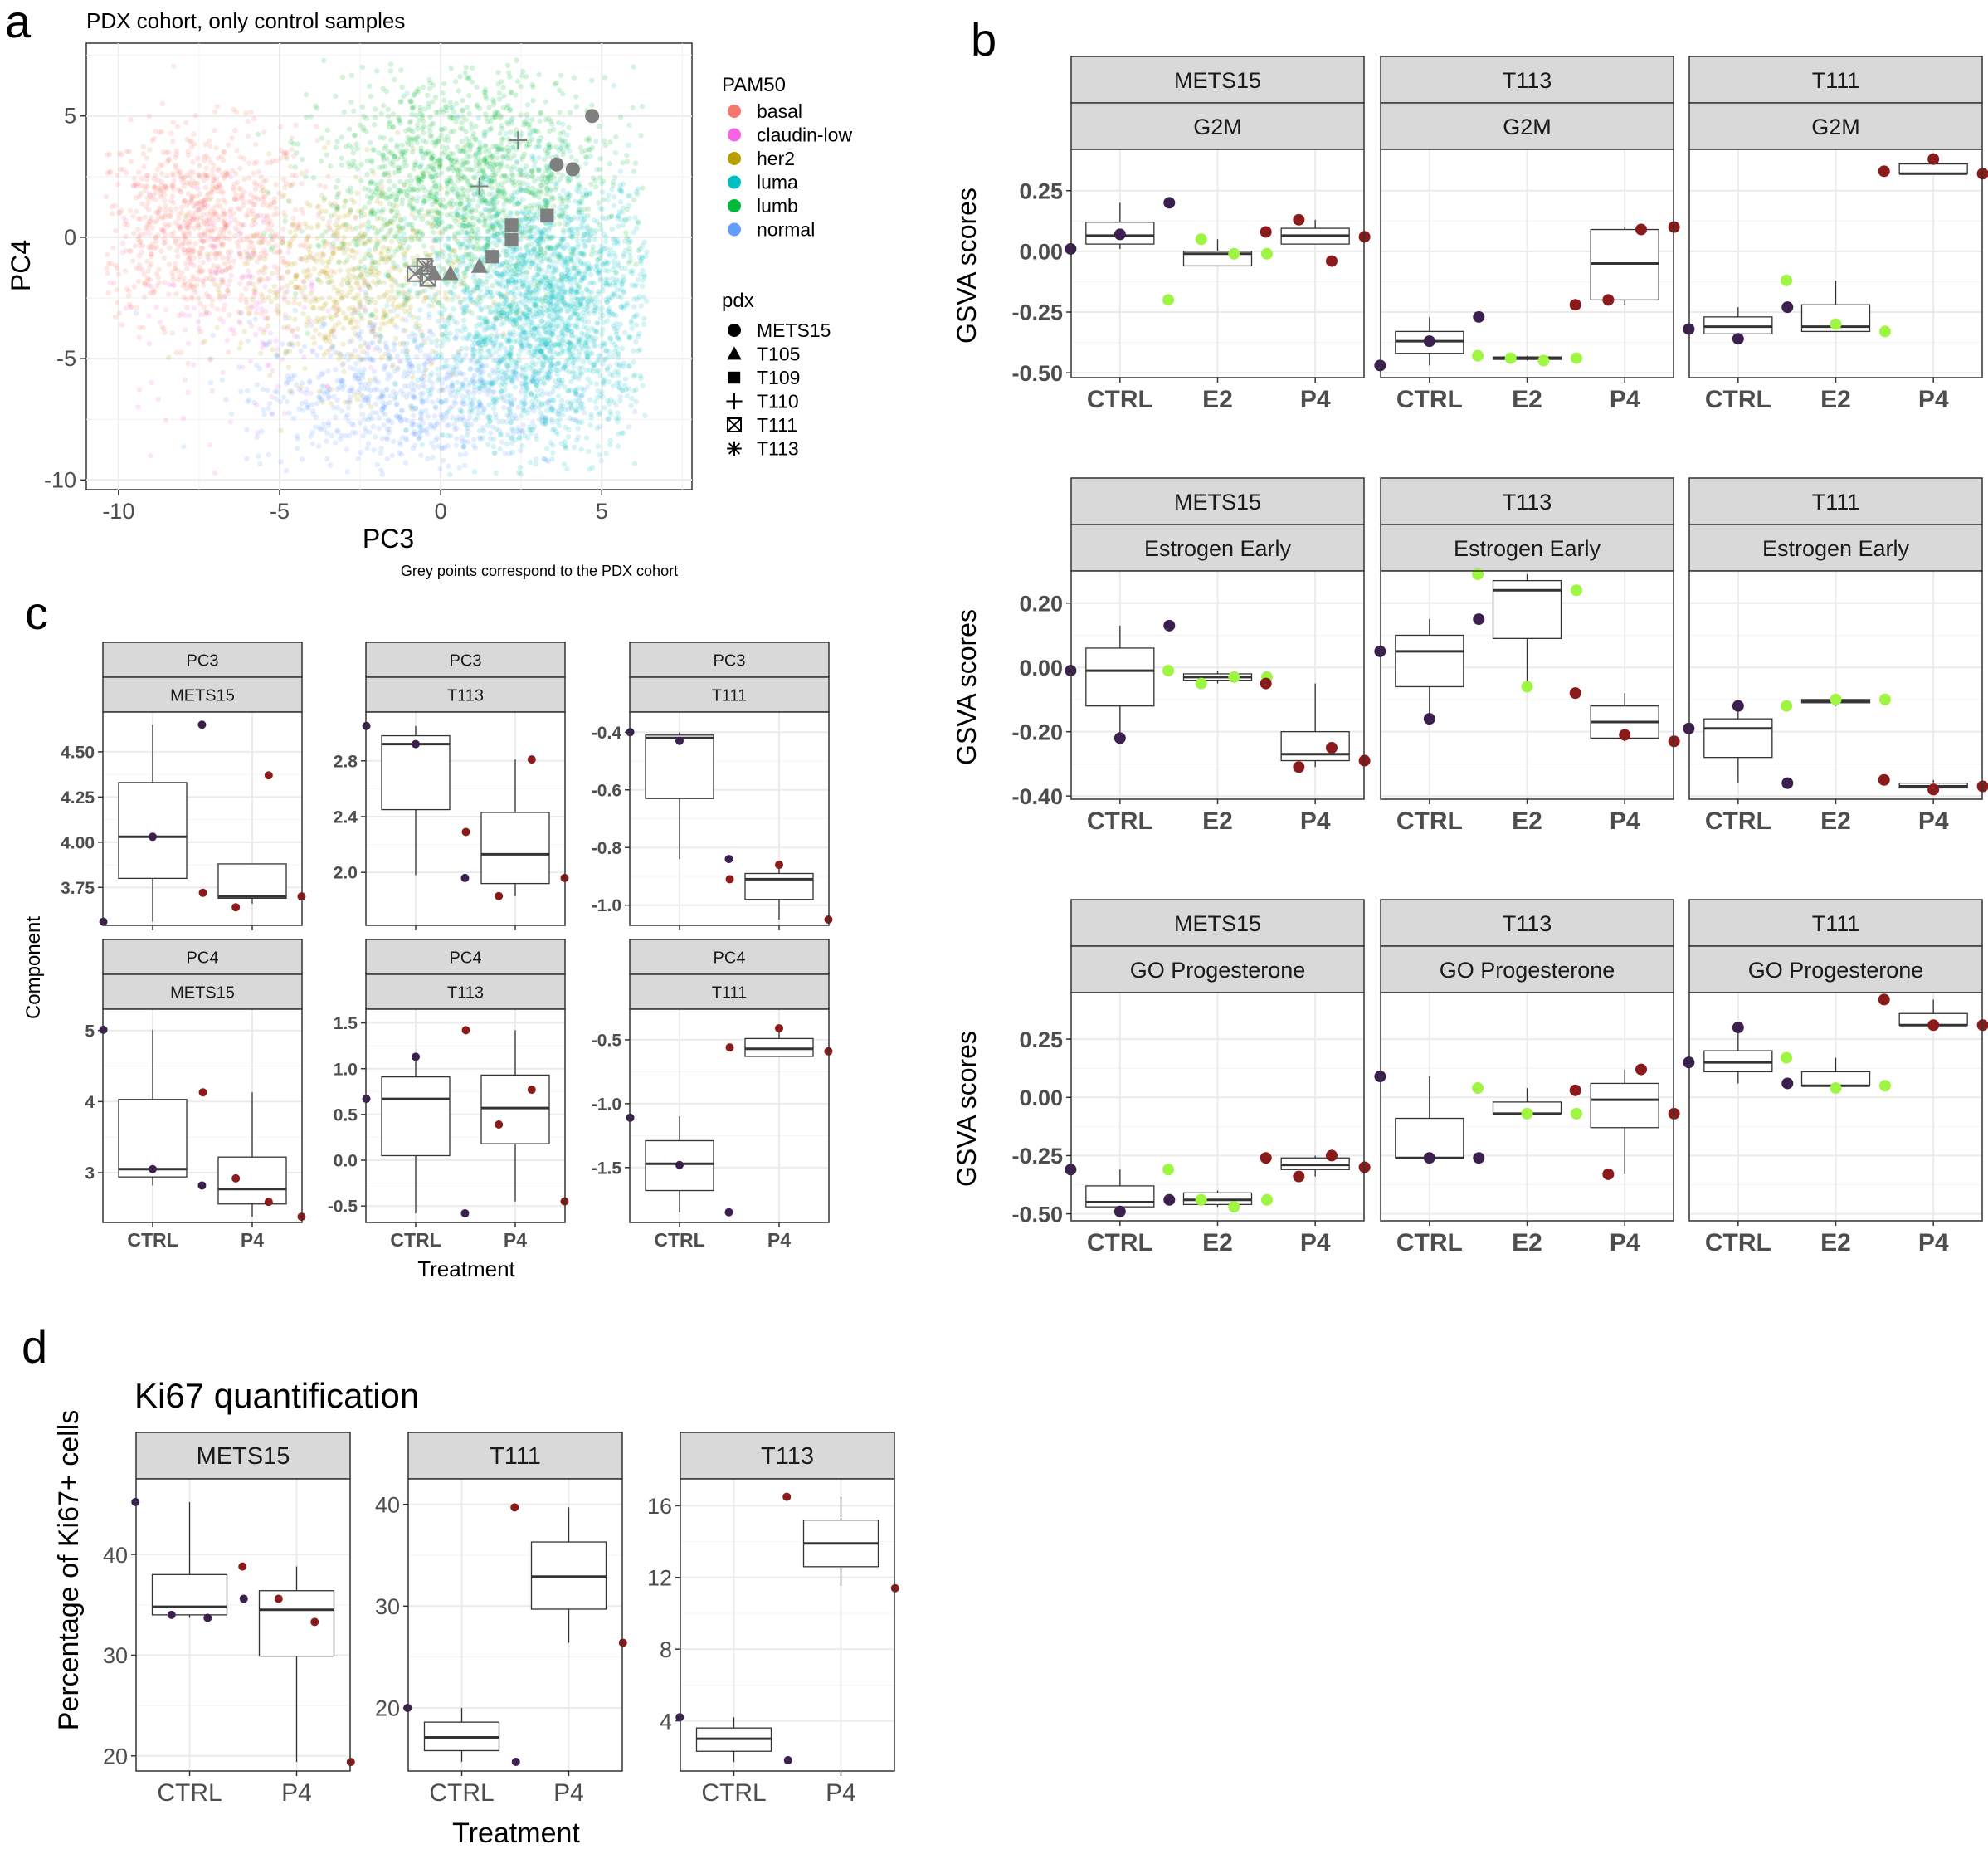 Image resolution: width=1988 pixels, height=1854 pixels. I want to click on panel-d-ylabel: Percentage of Ki67+ cells, so click(69, 1570).